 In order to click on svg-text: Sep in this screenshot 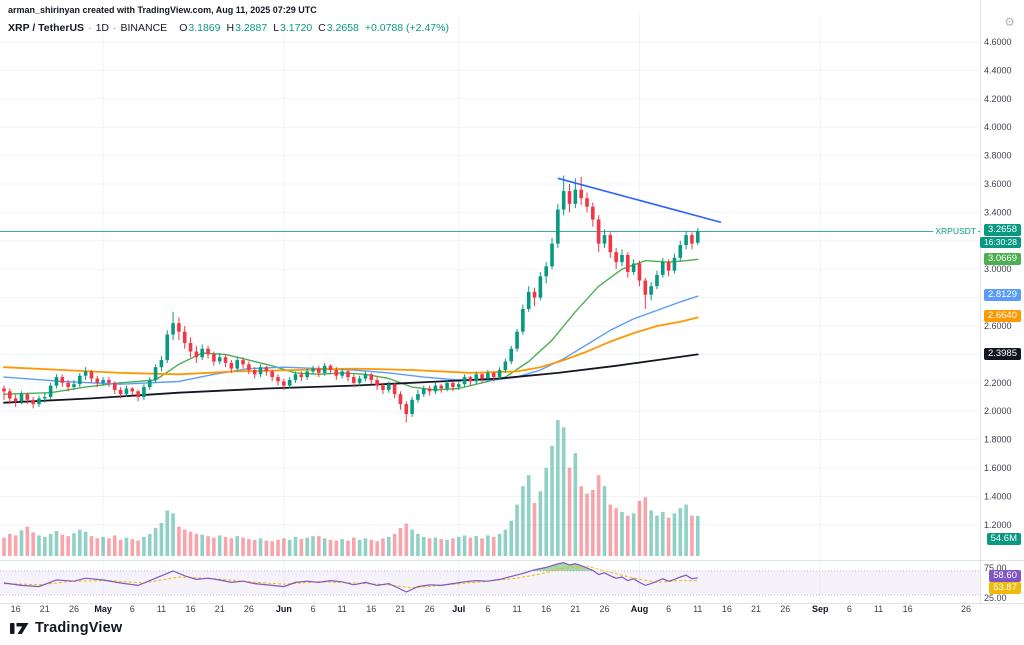, I will do `click(820, 609)`.